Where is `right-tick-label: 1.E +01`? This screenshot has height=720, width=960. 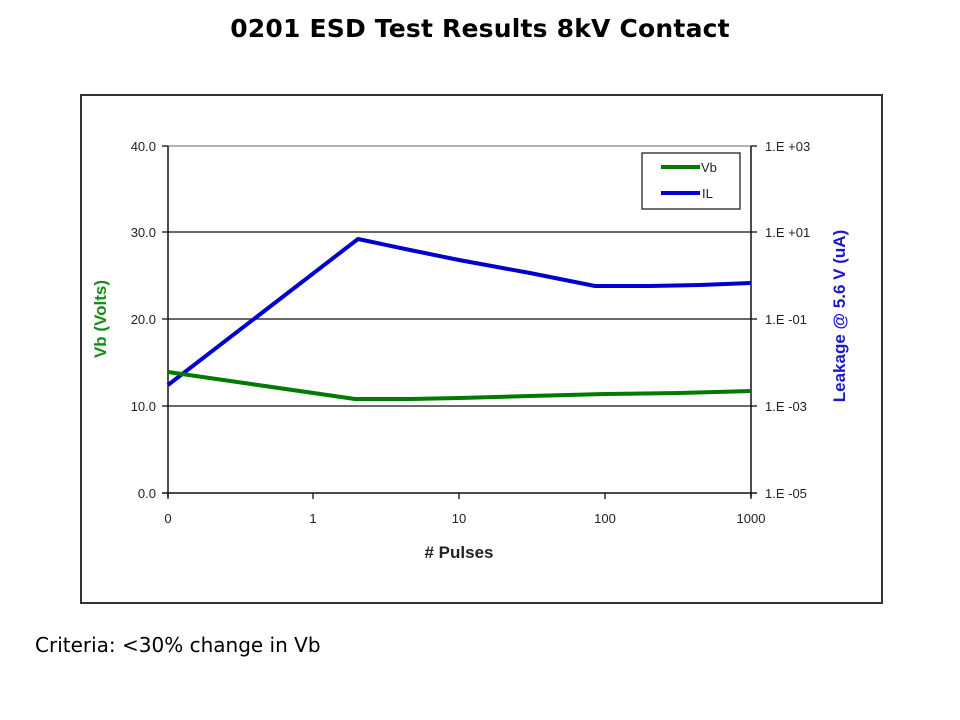 right-tick-label: 1.E +01 is located at coordinates (787, 232).